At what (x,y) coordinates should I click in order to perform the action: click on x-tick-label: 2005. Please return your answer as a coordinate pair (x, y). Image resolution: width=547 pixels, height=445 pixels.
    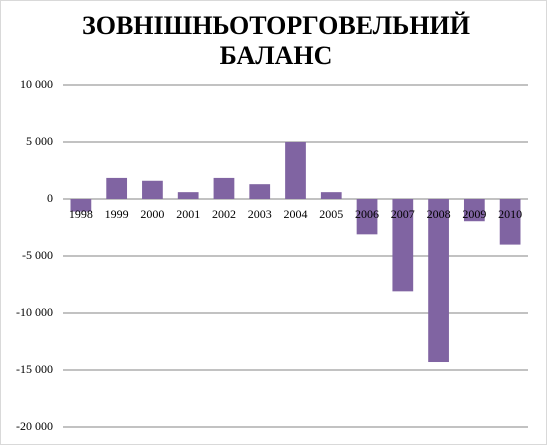
    Looking at the image, I should click on (331, 214).